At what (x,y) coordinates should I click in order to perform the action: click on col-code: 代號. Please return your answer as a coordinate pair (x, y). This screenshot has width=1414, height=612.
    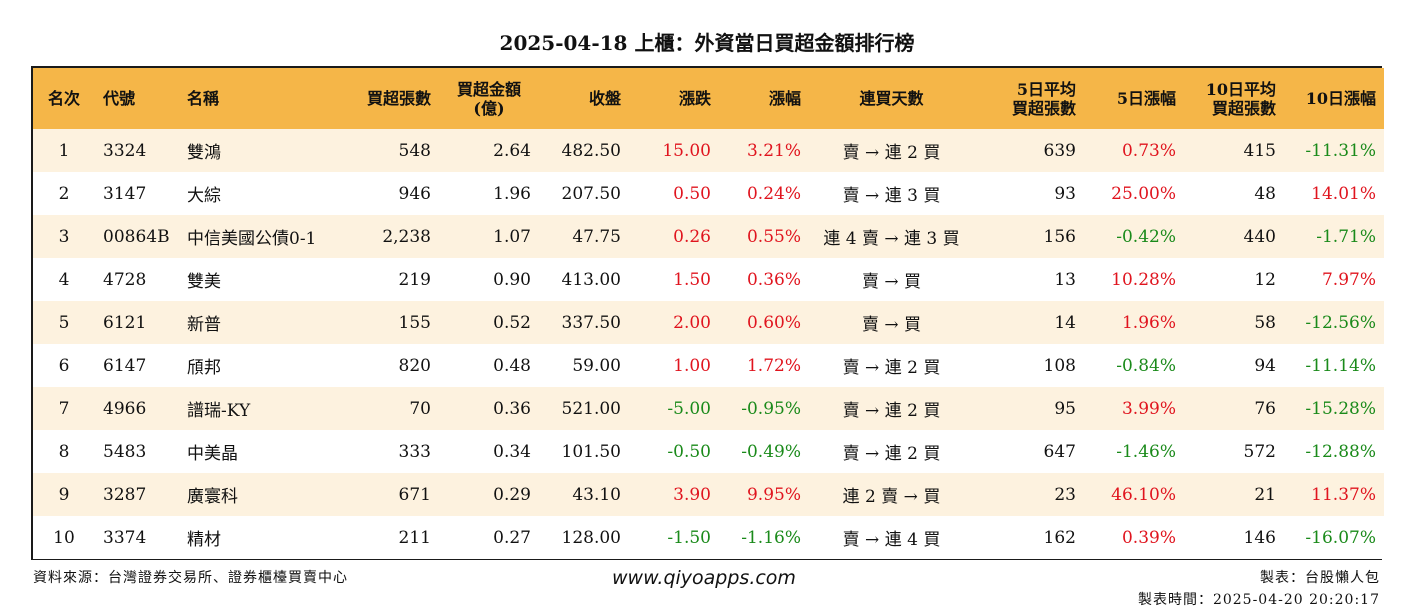
    Looking at the image, I should click on (119, 98).